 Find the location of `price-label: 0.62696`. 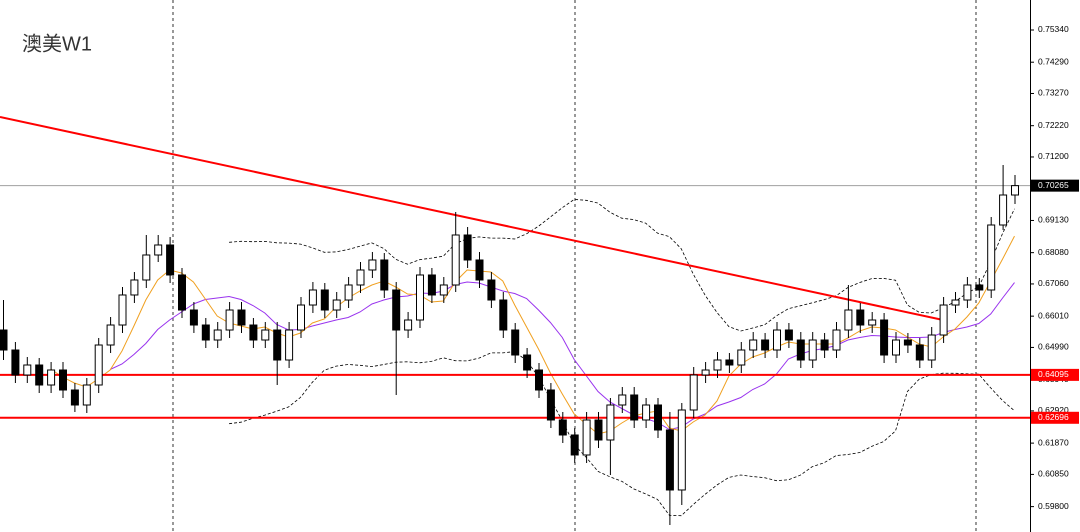

price-label: 0.62696 is located at coordinates (1053, 417).